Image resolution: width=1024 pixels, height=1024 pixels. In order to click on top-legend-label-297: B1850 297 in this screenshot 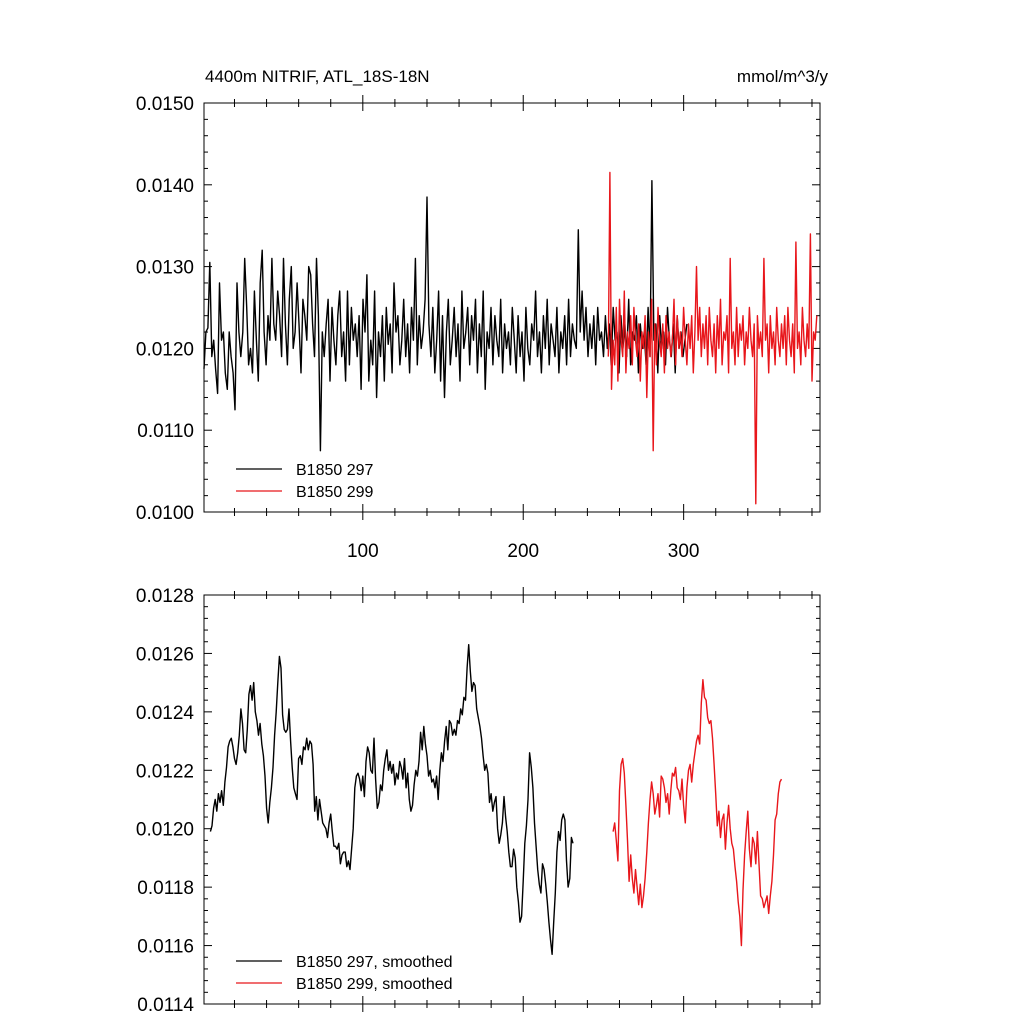, I will do `click(335, 470)`.